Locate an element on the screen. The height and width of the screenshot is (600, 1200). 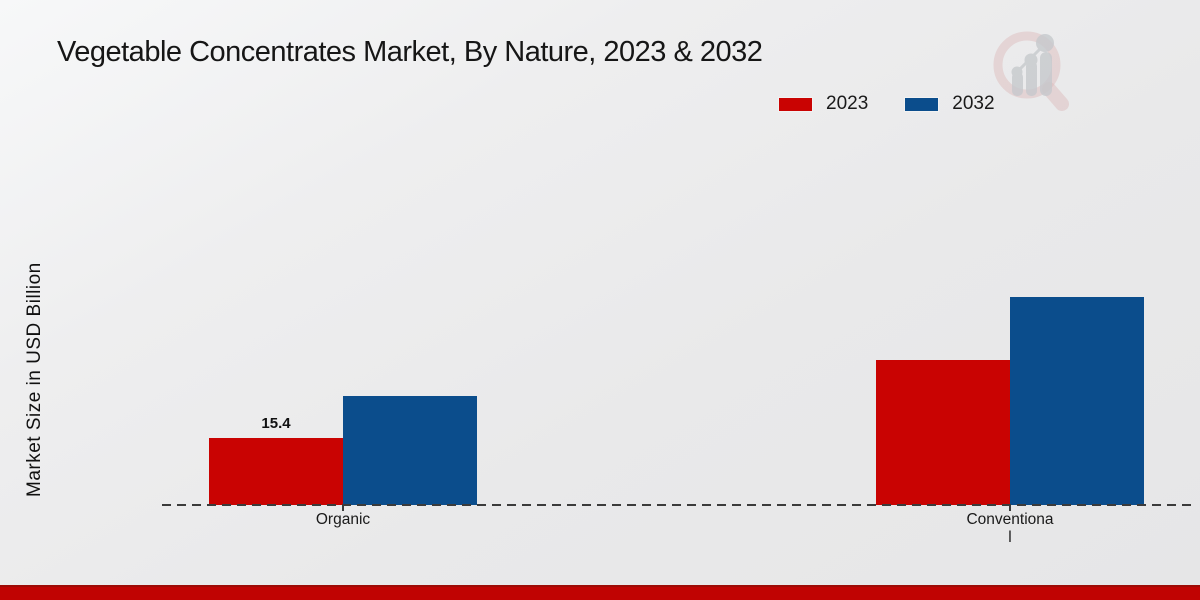
legend-label: 2023 is located at coordinates (847, 103).